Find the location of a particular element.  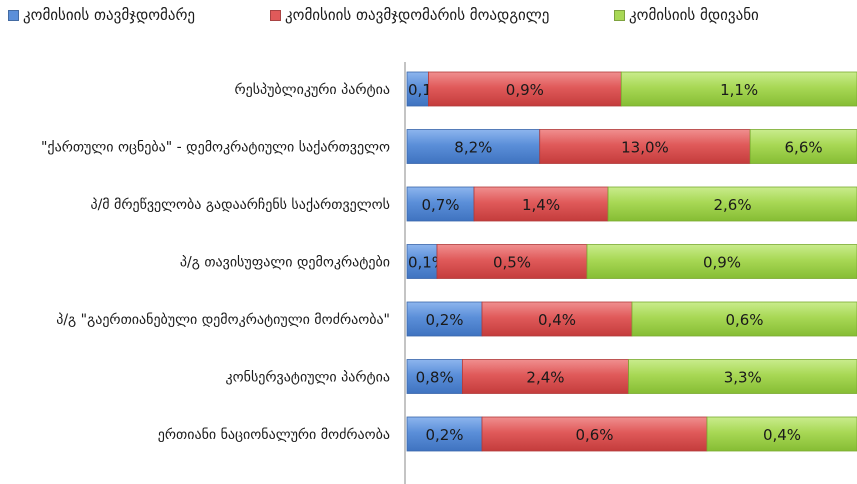

data-label: 1,1% is located at coordinates (739, 90).